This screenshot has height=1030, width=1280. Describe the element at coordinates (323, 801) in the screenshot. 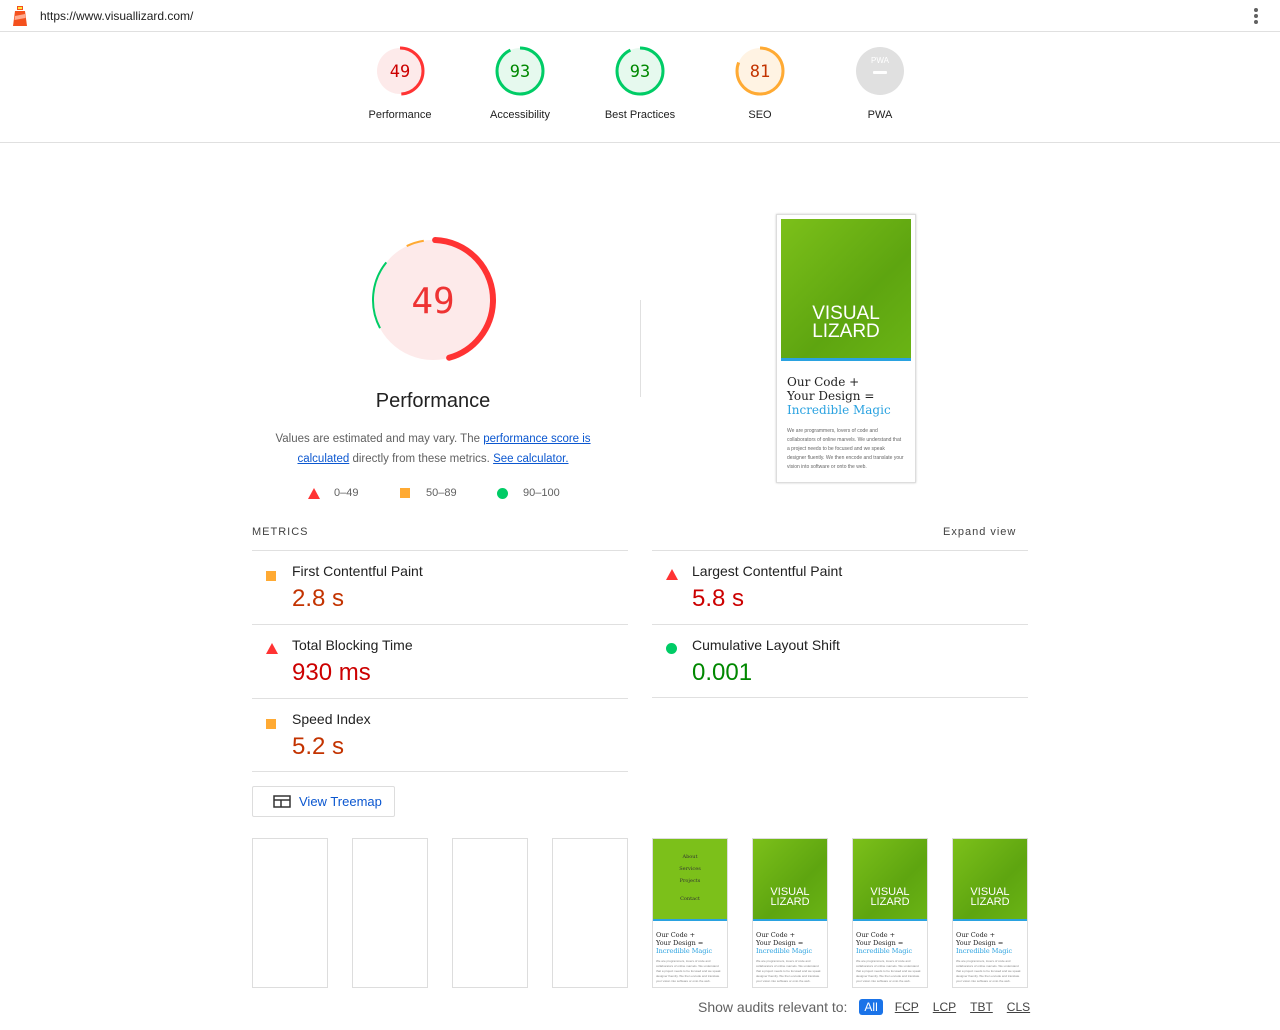

I see `view-treemap-button: View Treemap` at that location.